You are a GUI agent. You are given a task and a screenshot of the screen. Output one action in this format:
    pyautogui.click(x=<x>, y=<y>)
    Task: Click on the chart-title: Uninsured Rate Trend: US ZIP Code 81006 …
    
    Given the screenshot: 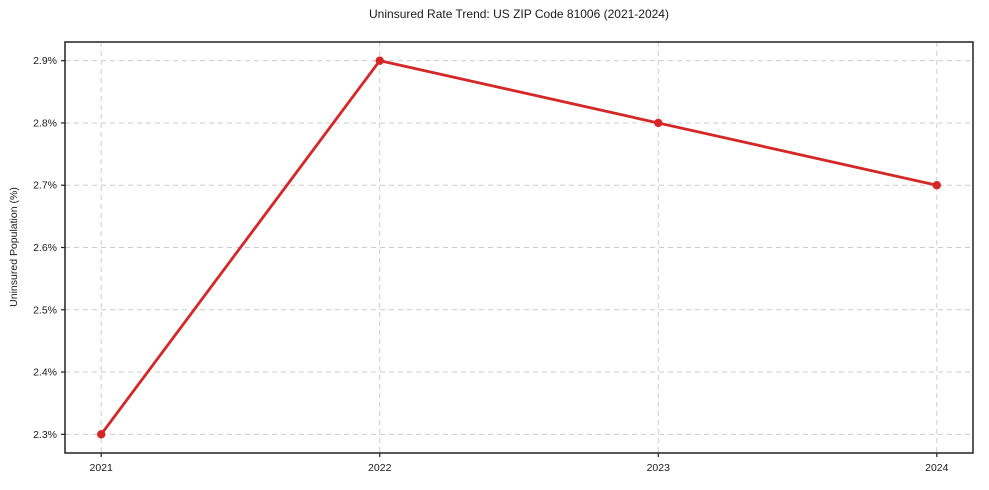 What is the action you would take?
    pyautogui.click(x=519, y=14)
    